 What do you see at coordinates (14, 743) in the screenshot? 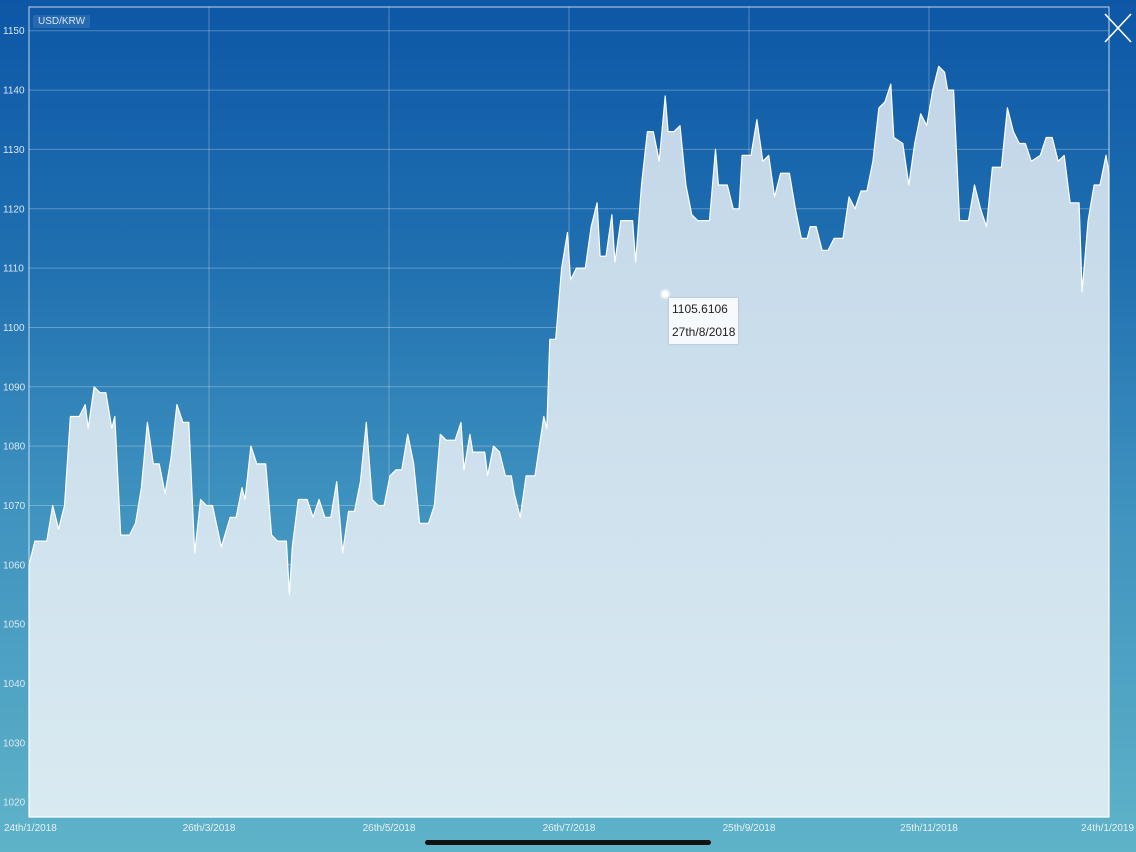
I see `y-tick-label: 1030` at bounding box center [14, 743].